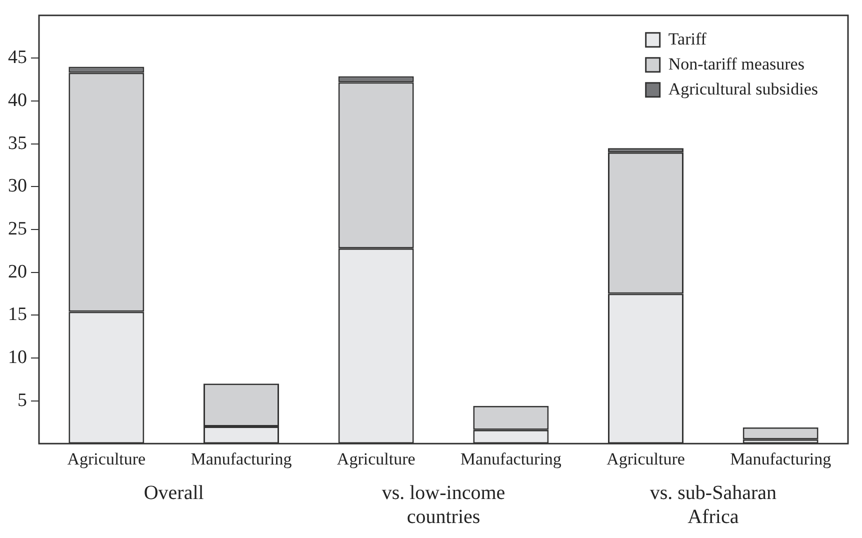  What do you see at coordinates (22, 400) in the screenshot?
I see `y-tick-label: 5` at bounding box center [22, 400].